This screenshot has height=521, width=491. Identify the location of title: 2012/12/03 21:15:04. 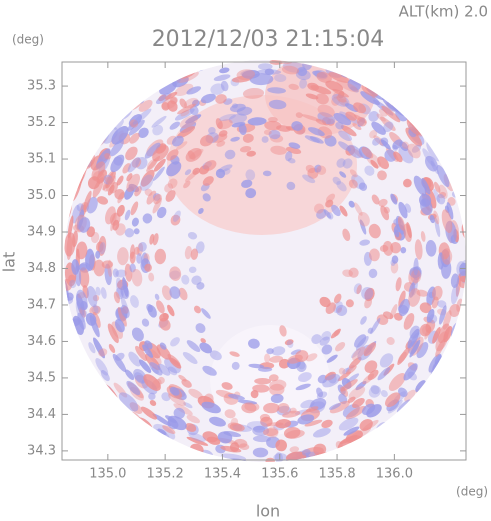
(268, 39).